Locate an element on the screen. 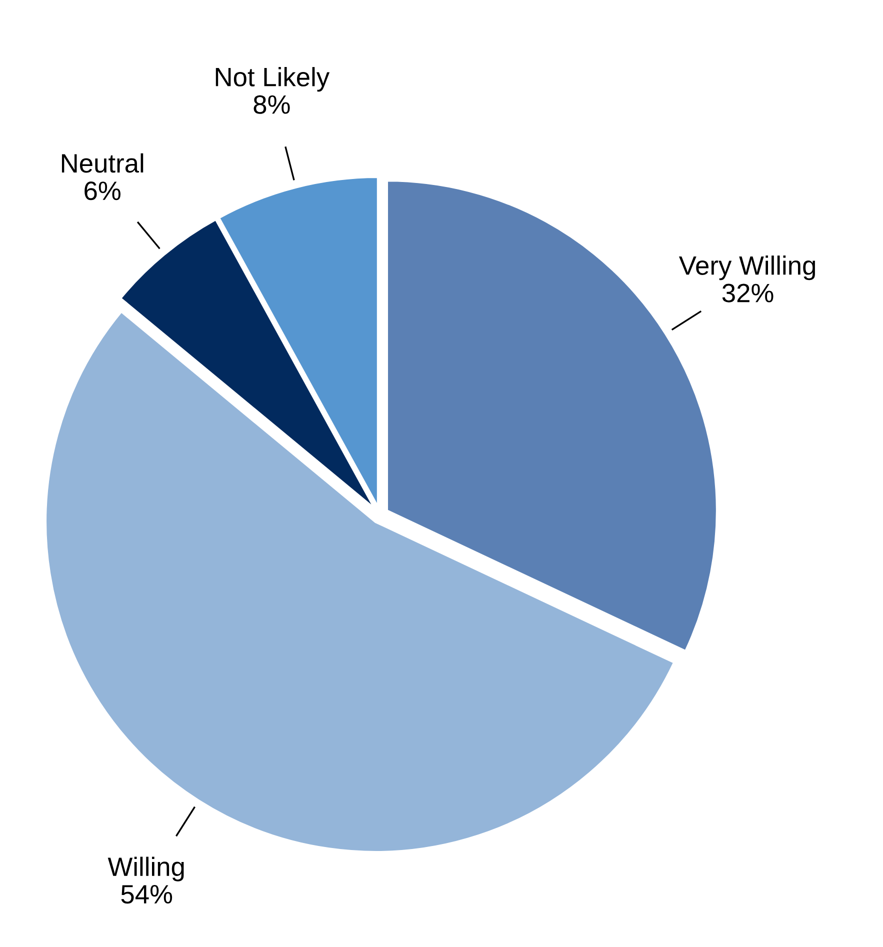 Image resolution: width=883 pixels, height=947 pixels. slice-label: Willing is located at coordinates (146, 869).